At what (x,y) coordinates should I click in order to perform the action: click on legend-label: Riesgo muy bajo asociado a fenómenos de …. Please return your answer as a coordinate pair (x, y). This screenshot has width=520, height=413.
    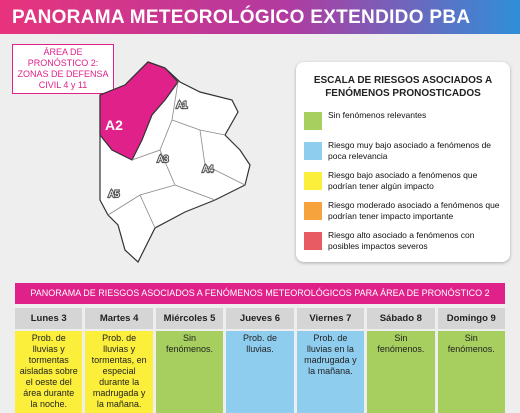
    Looking at the image, I should click on (410, 150).